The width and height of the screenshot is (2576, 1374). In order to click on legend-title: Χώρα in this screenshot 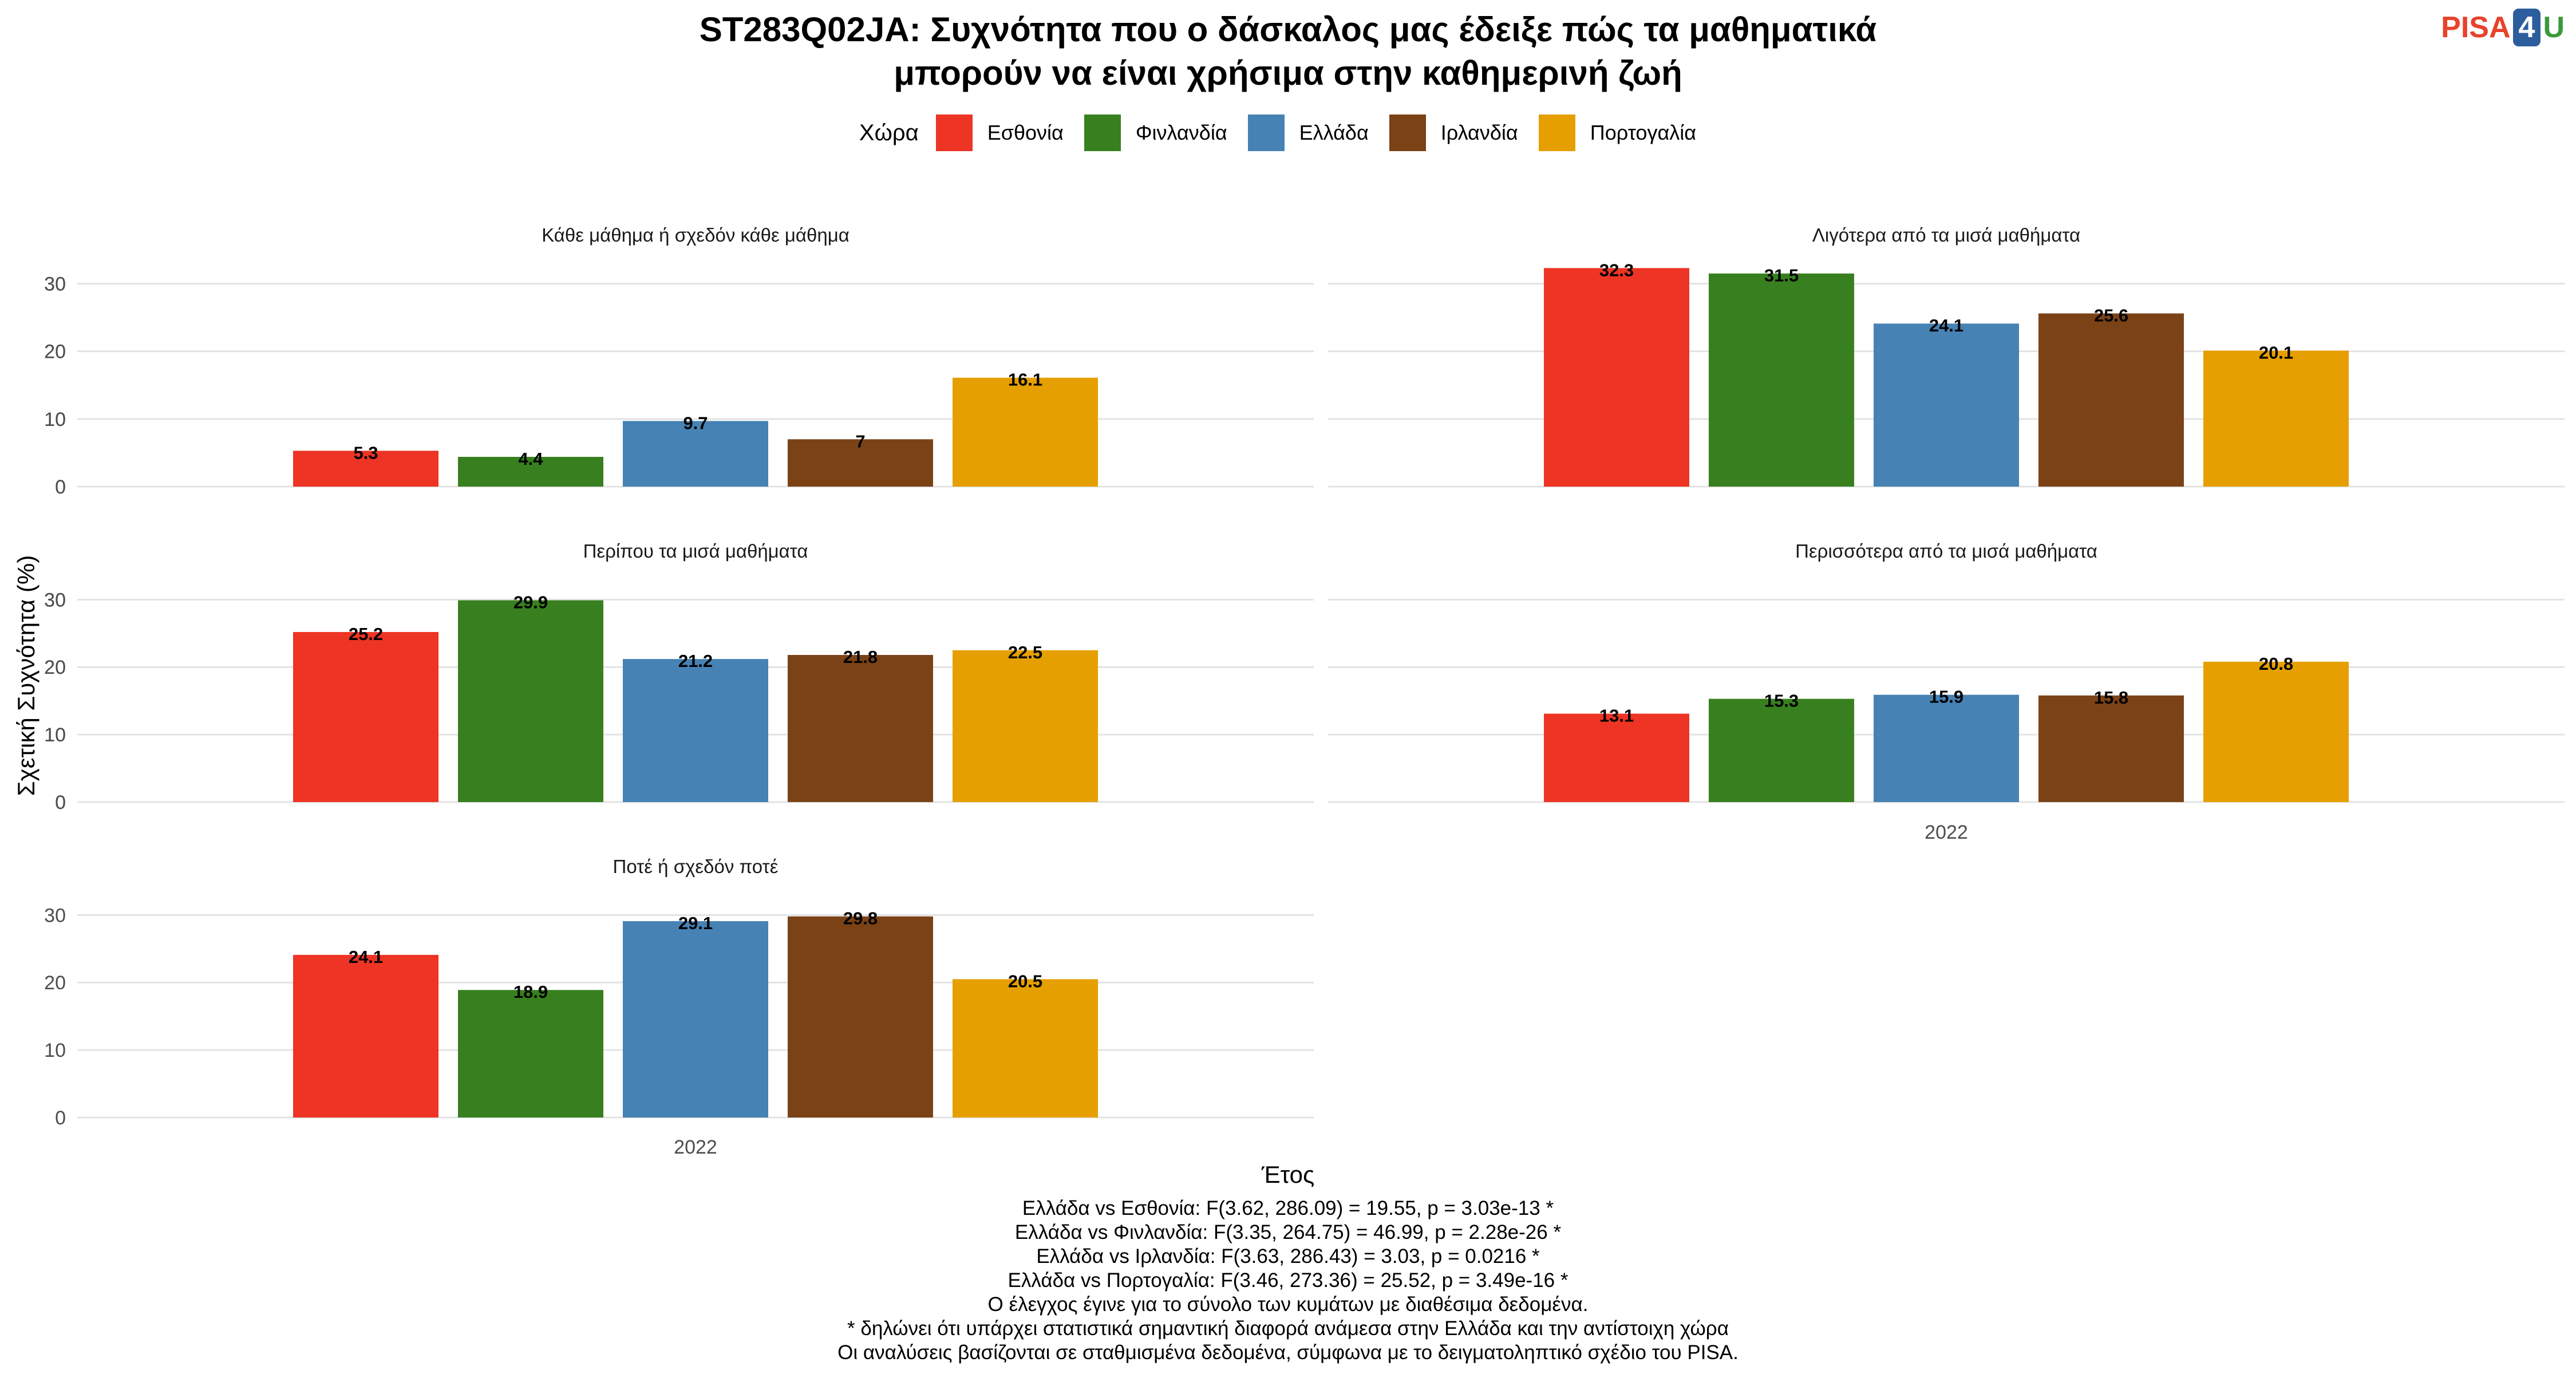, I will do `click(889, 132)`.